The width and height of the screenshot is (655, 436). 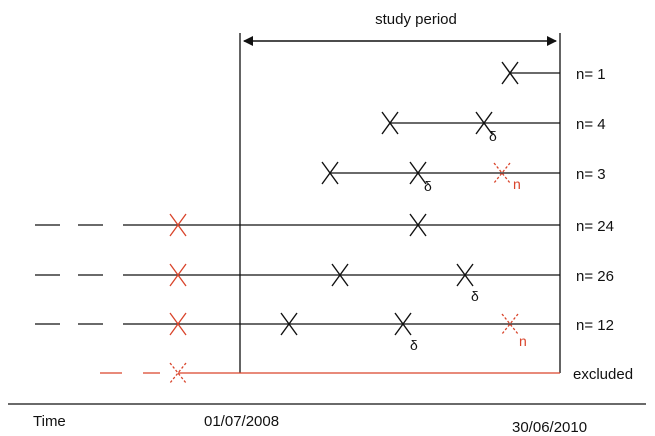 What do you see at coordinates (463, 177) in the screenshot?
I see `row-n3: δ n n= 3` at bounding box center [463, 177].